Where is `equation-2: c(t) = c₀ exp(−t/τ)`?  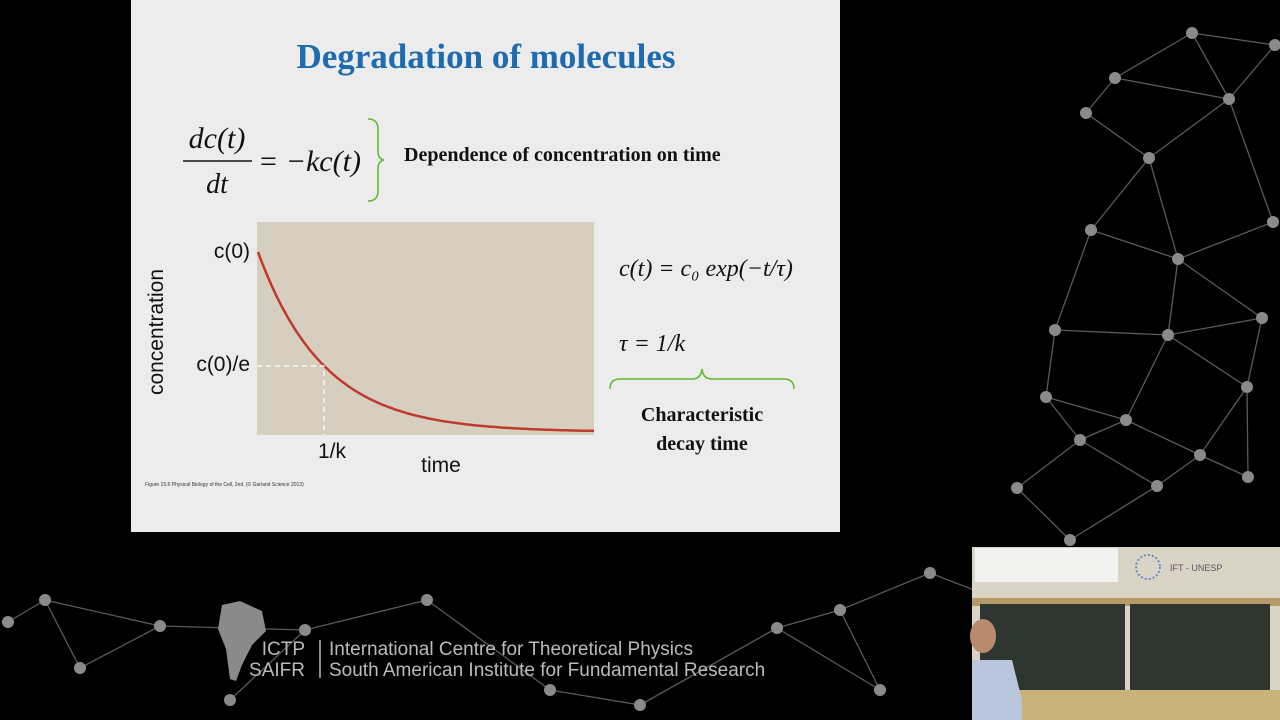 equation-2: c(t) = c₀ exp(−t/τ) is located at coordinates (706, 269).